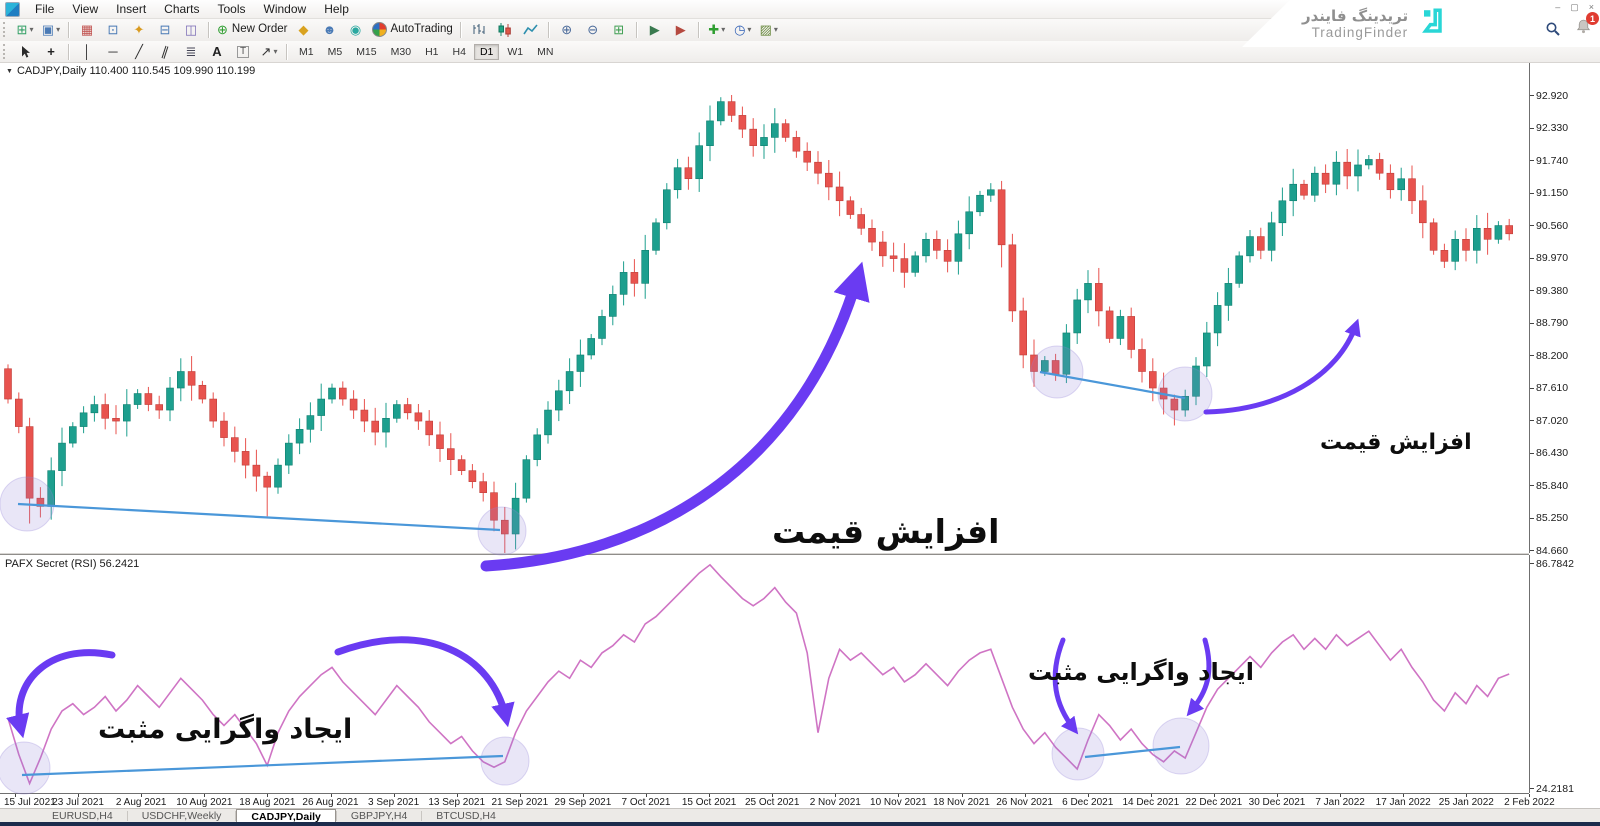 The height and width of the screenshot is (826, 1600). Describe the element at coordinates (269, 51) in the screenshot. I see `shapes-button: ↗ ▾` at that location.